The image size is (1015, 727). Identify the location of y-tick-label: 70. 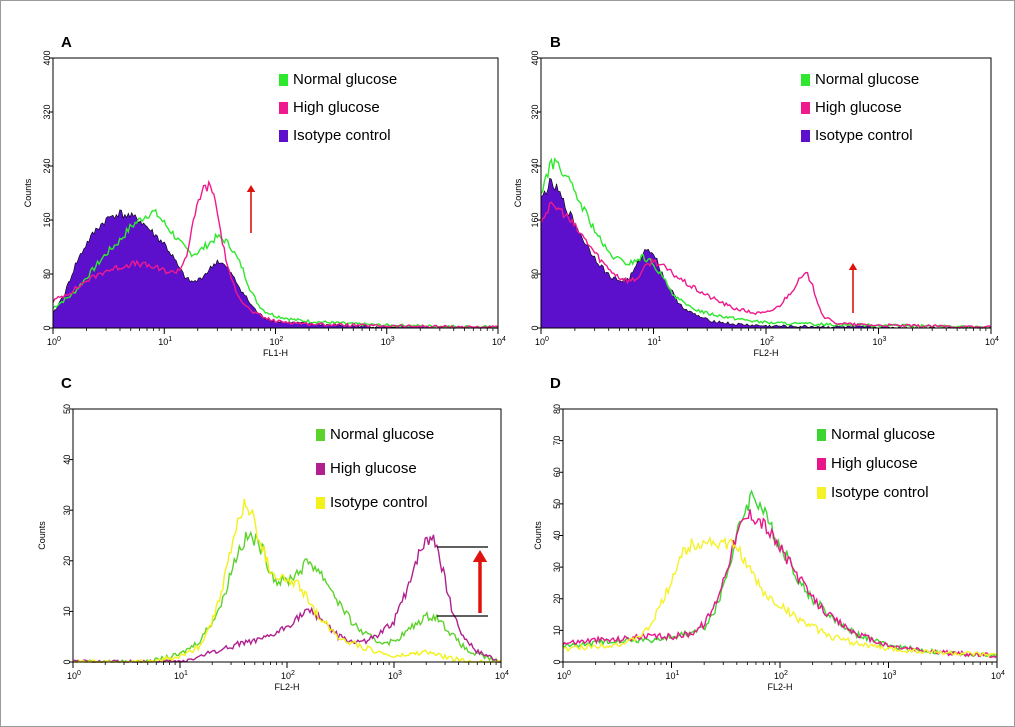
(557, 441).